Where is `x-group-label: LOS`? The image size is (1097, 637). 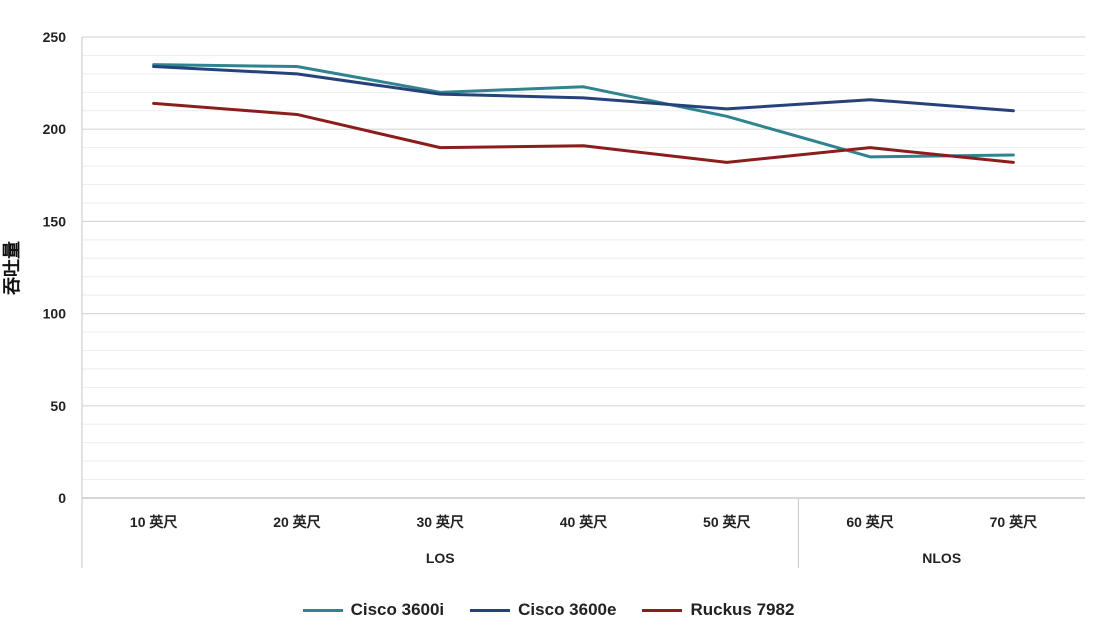
x-group-label: LOS is located at coordinates (440, 558).